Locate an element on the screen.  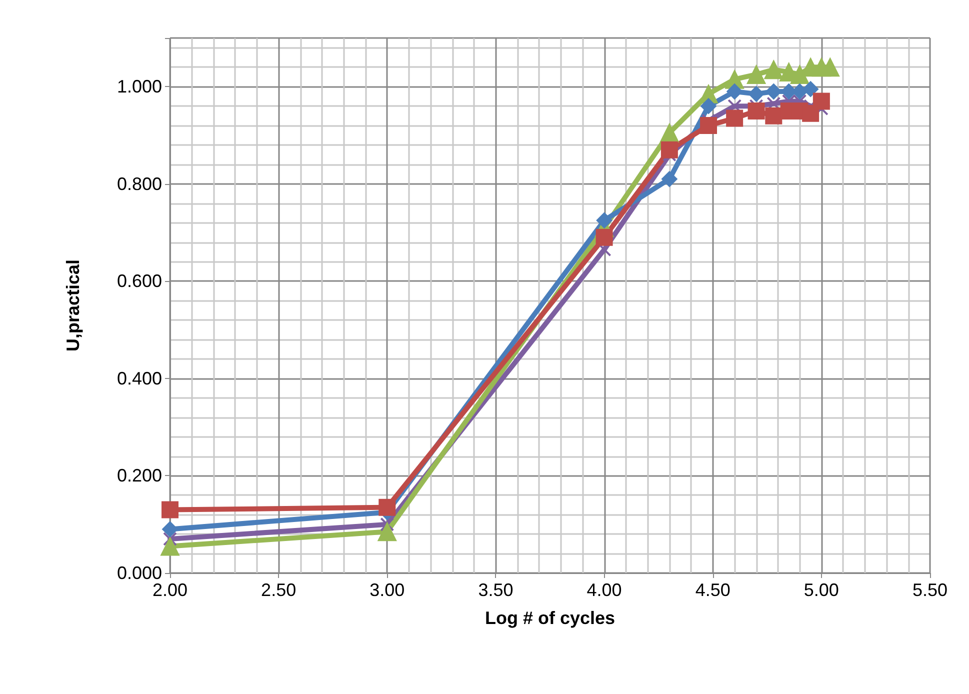
y-axis-title: U,practical is located at coordinates (73, 305).